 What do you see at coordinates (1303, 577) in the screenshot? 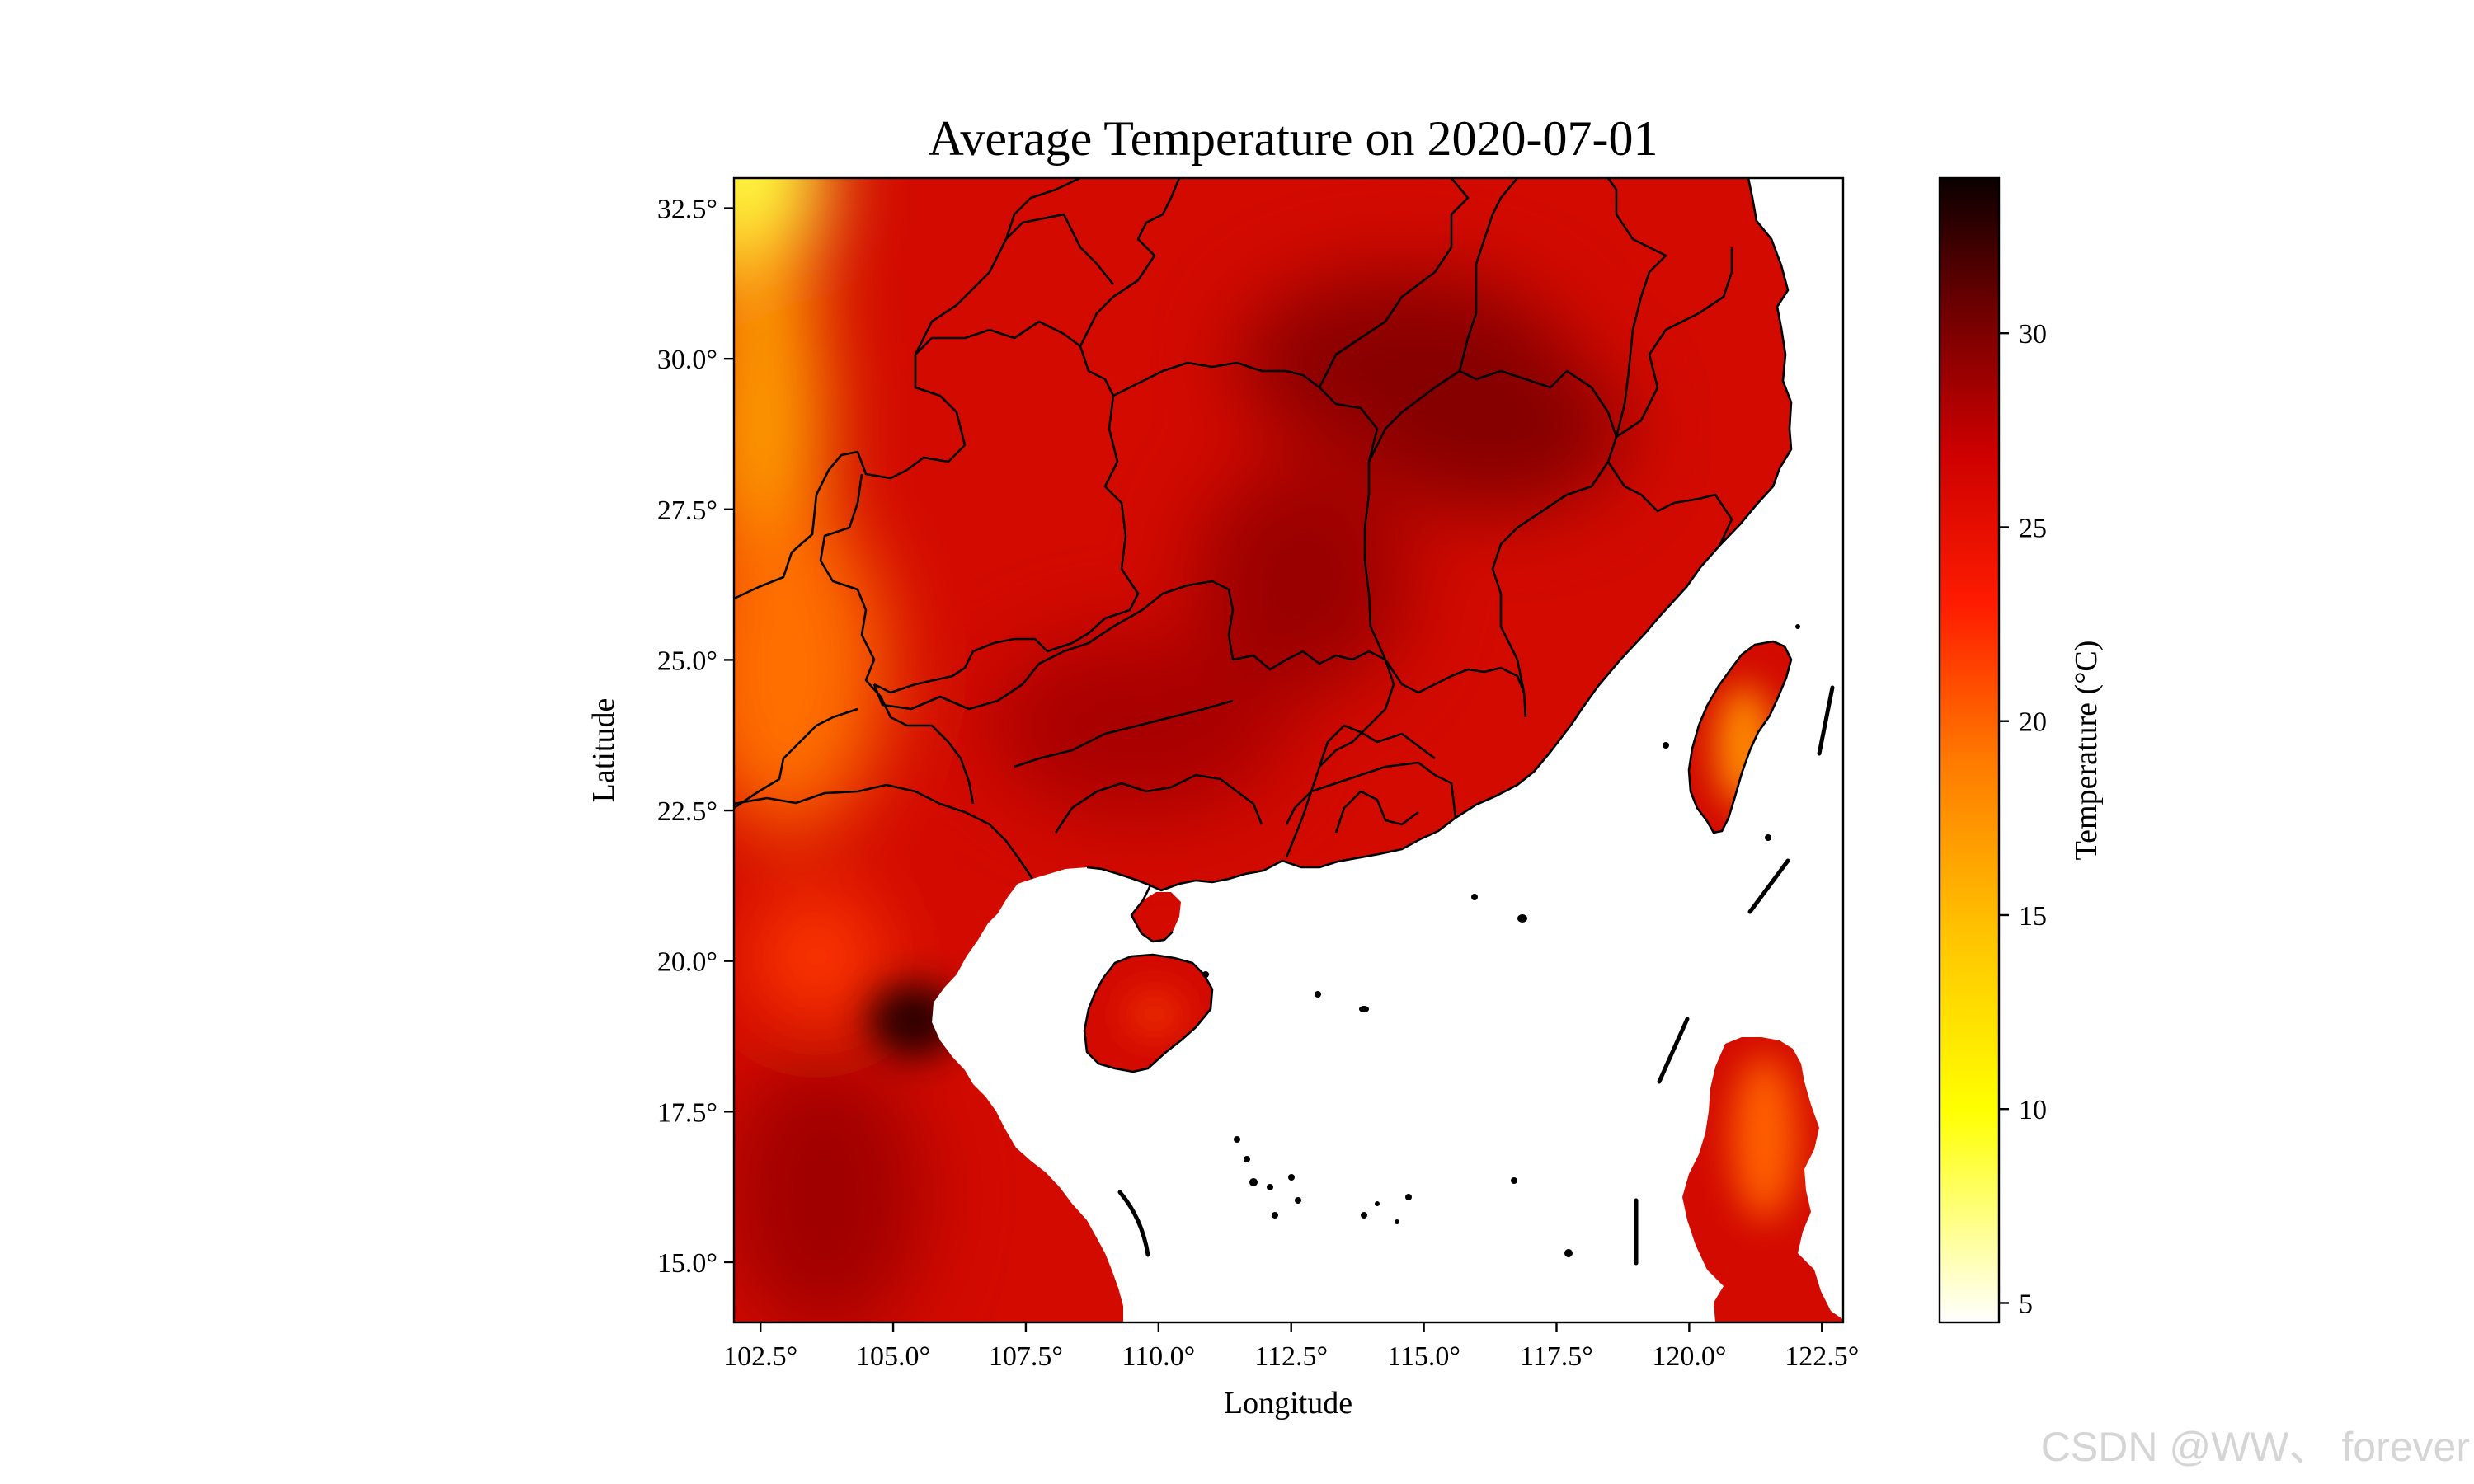
I see `hunan-hot-area` at bounding box center [1303, 577].